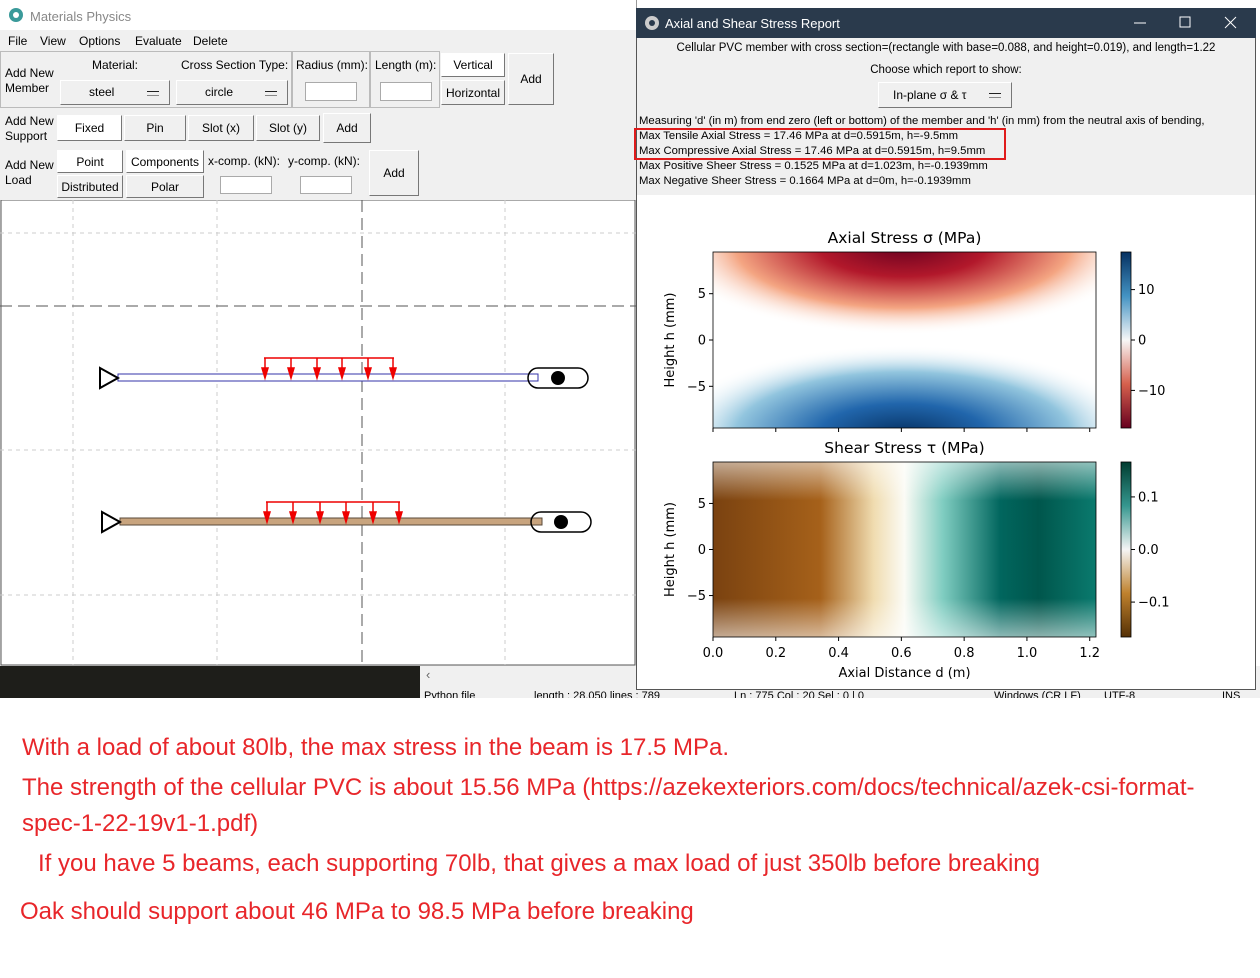 The image size is (1260, 978). Describe the element at coordinates (1120, 694) in the screenshot. I see `status-item: UTF-8` at that location.